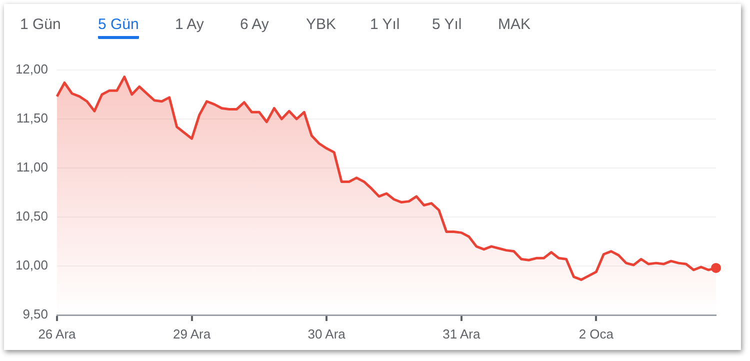  I want to click on text: 1 Ay, so click(189, 25).